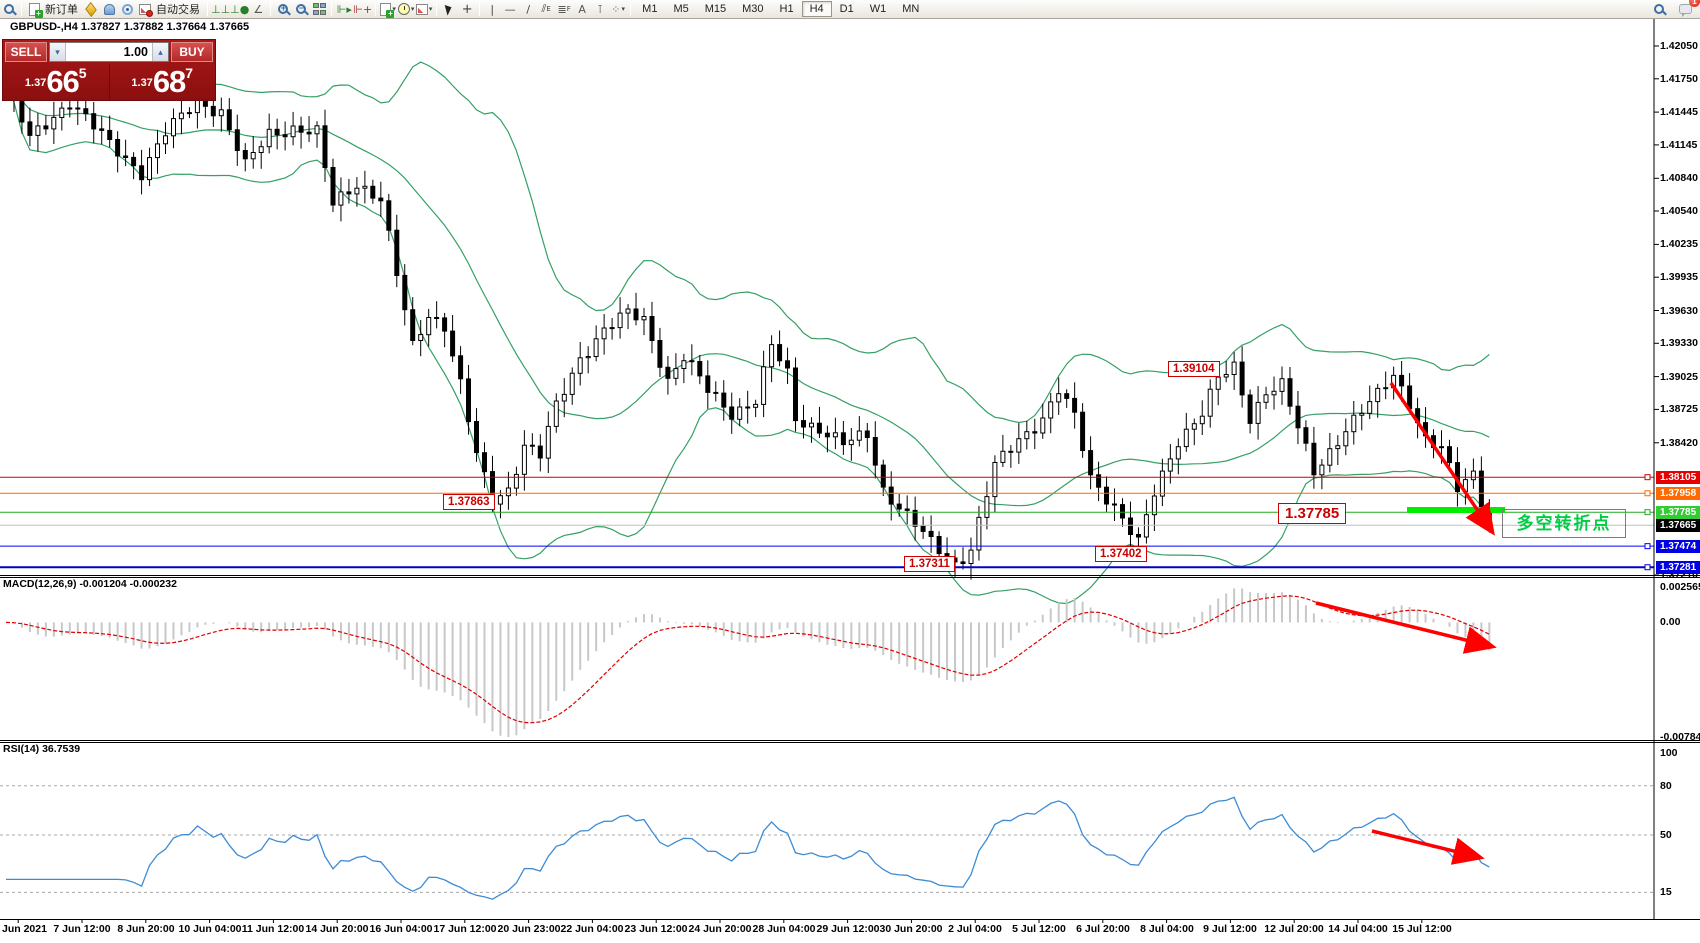 The width and height of the screenshot is (1700, 943). What do you see at coordinates (61, 10) in the screenshot?
I see `new-order-label: 新订单` at bounding box center [61, 10].